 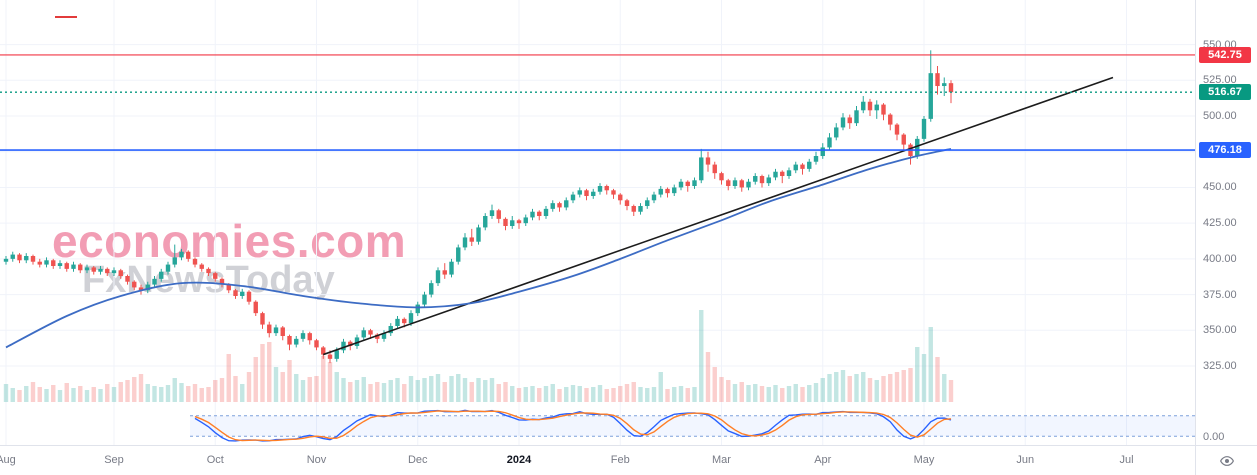 What do you see at coordinates (1220, 187) in the screenshot?
I see `price-tick: 450.00` at bounding box center [1220, 187].